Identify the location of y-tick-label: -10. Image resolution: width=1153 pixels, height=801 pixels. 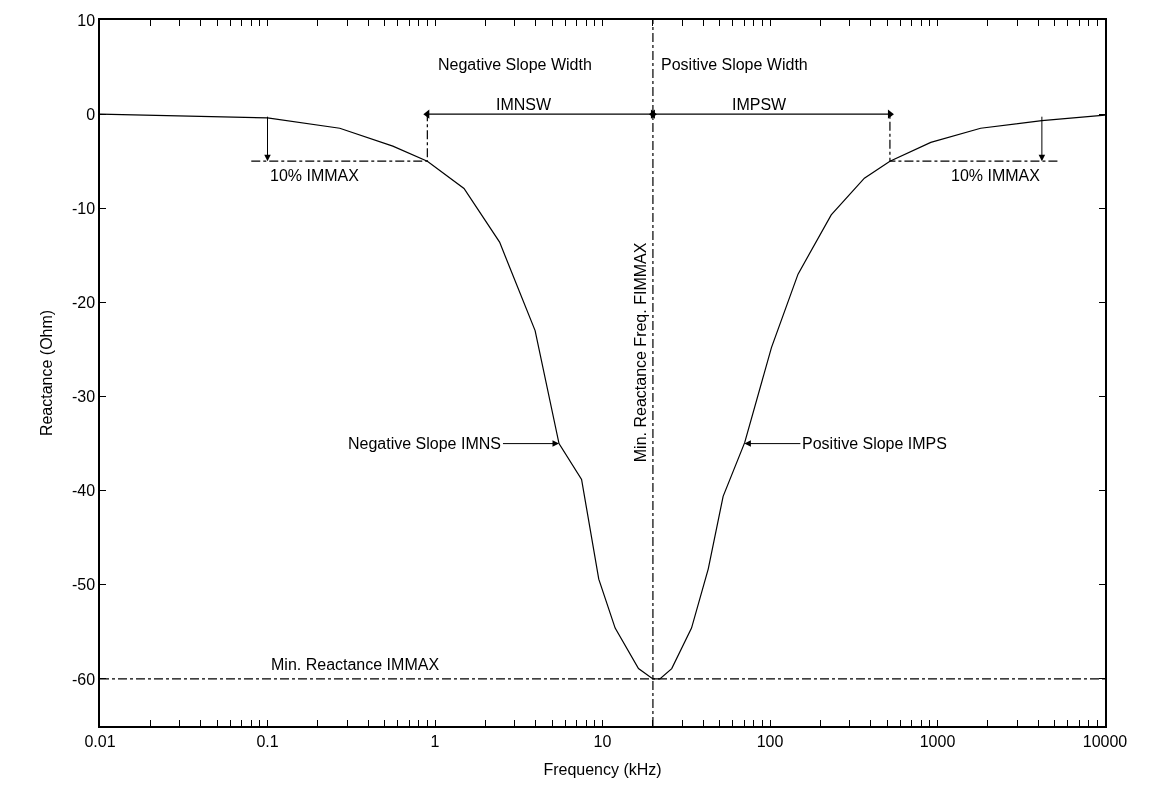
(83, 208).